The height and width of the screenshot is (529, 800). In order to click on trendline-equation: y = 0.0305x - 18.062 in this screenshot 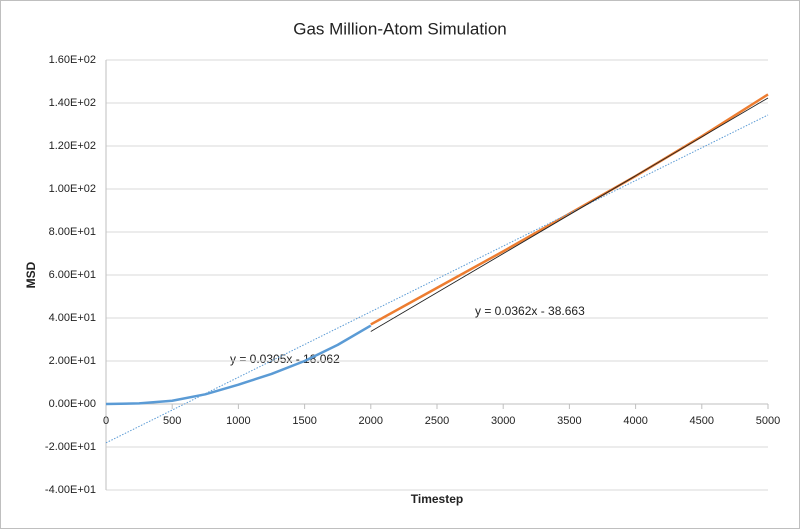, I will do `click(285, 359)`.